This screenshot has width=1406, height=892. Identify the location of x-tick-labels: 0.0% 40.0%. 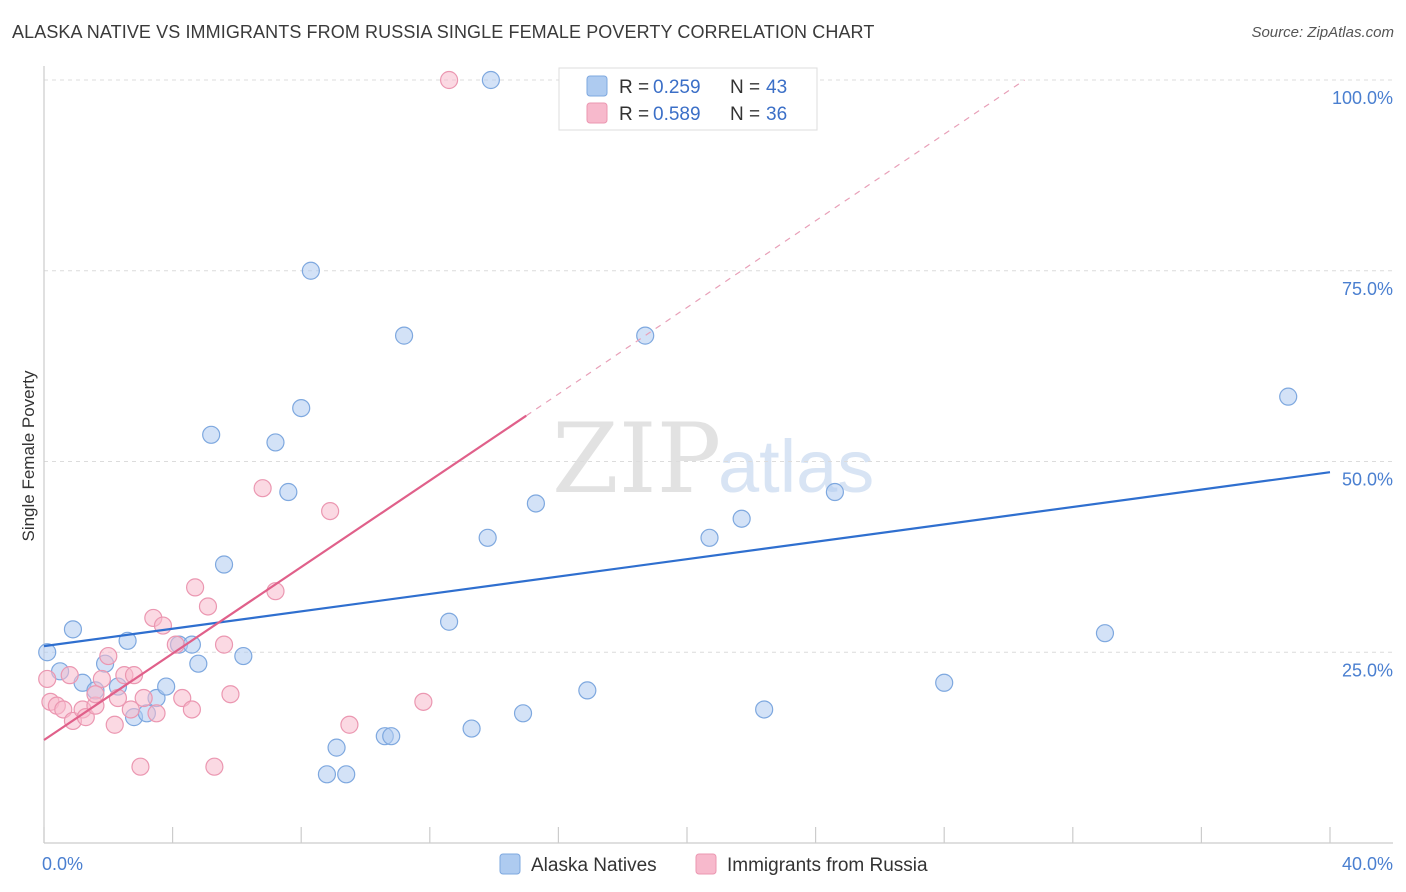
(717, 864).